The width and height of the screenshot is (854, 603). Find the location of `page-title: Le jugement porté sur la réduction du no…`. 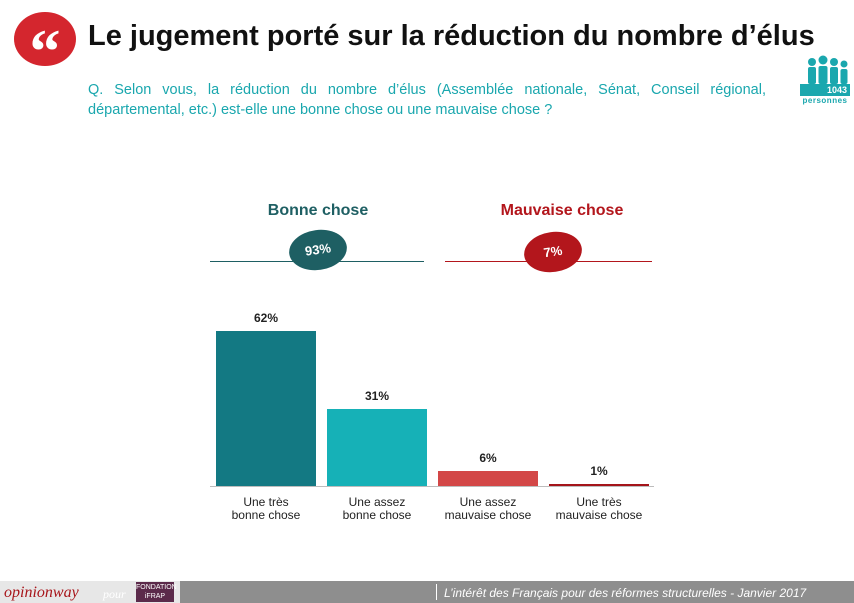

page-title: Le jugement porté sur la réduction du no… is located at coordinates (451, 36).